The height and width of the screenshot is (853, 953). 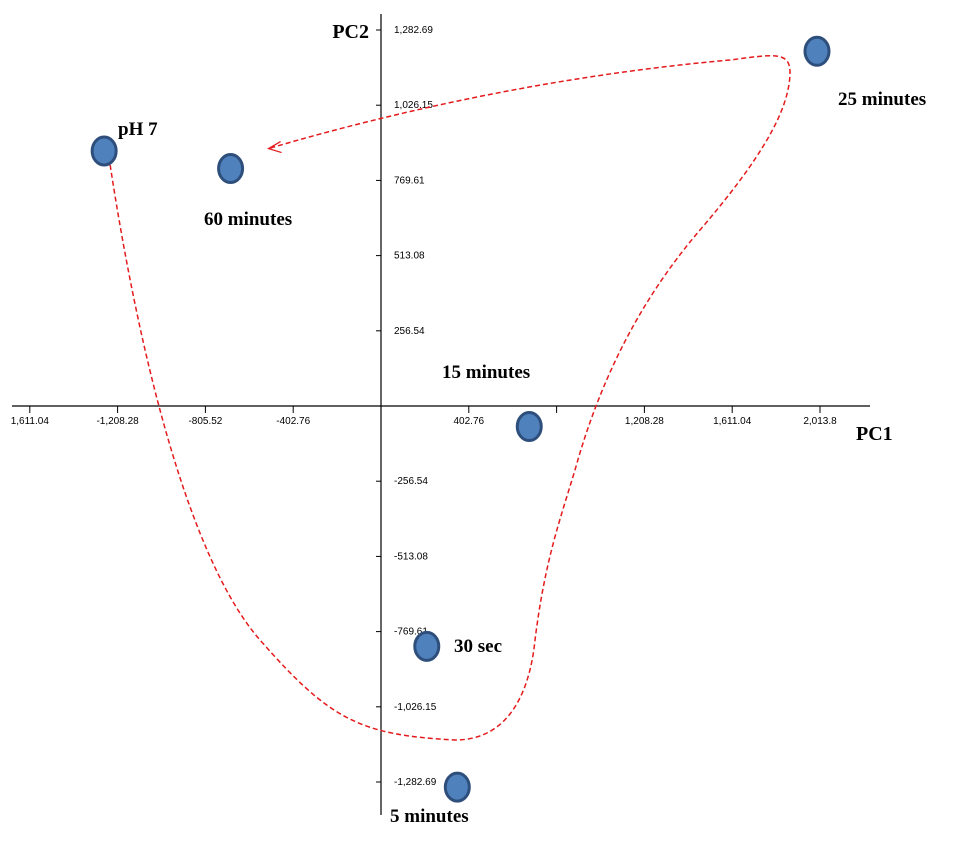 I want to click on y-tick-label: -1,026.15, so click(x=415, y=707).